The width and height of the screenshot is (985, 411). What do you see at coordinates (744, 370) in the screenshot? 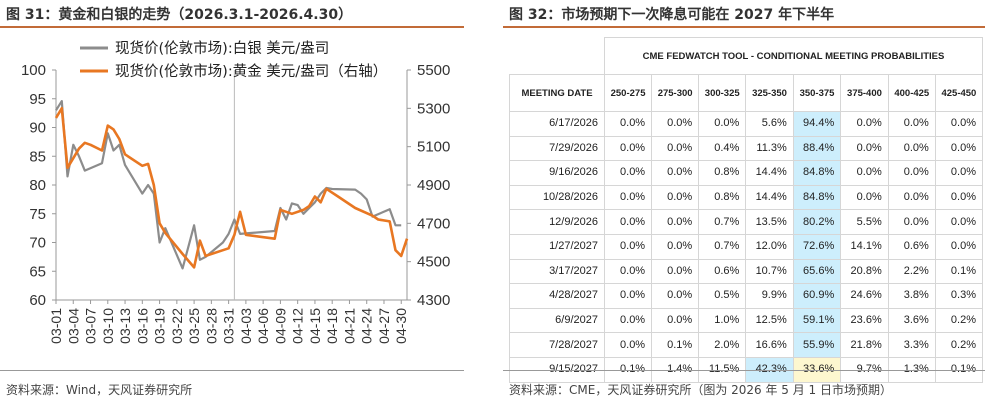
I see `right-source-rule` at bounding box center [744, 370].